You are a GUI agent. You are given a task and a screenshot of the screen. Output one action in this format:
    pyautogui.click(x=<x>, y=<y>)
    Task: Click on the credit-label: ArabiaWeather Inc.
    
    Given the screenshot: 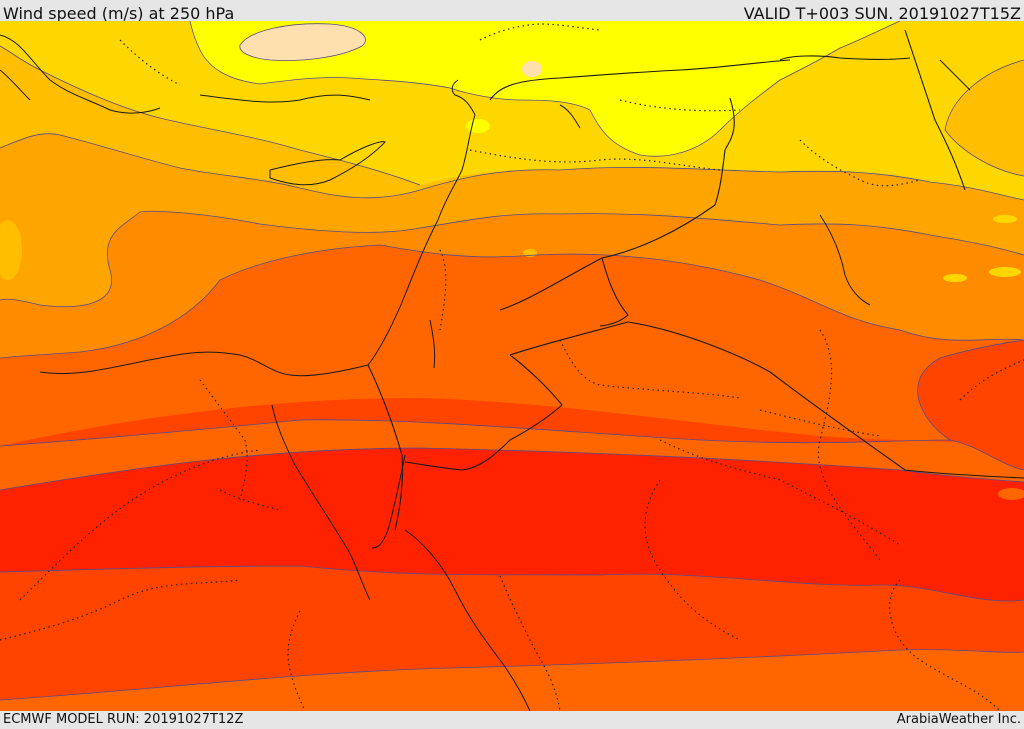 What is the action you would take?
    pyautogui.click(x=958, y=719)
    